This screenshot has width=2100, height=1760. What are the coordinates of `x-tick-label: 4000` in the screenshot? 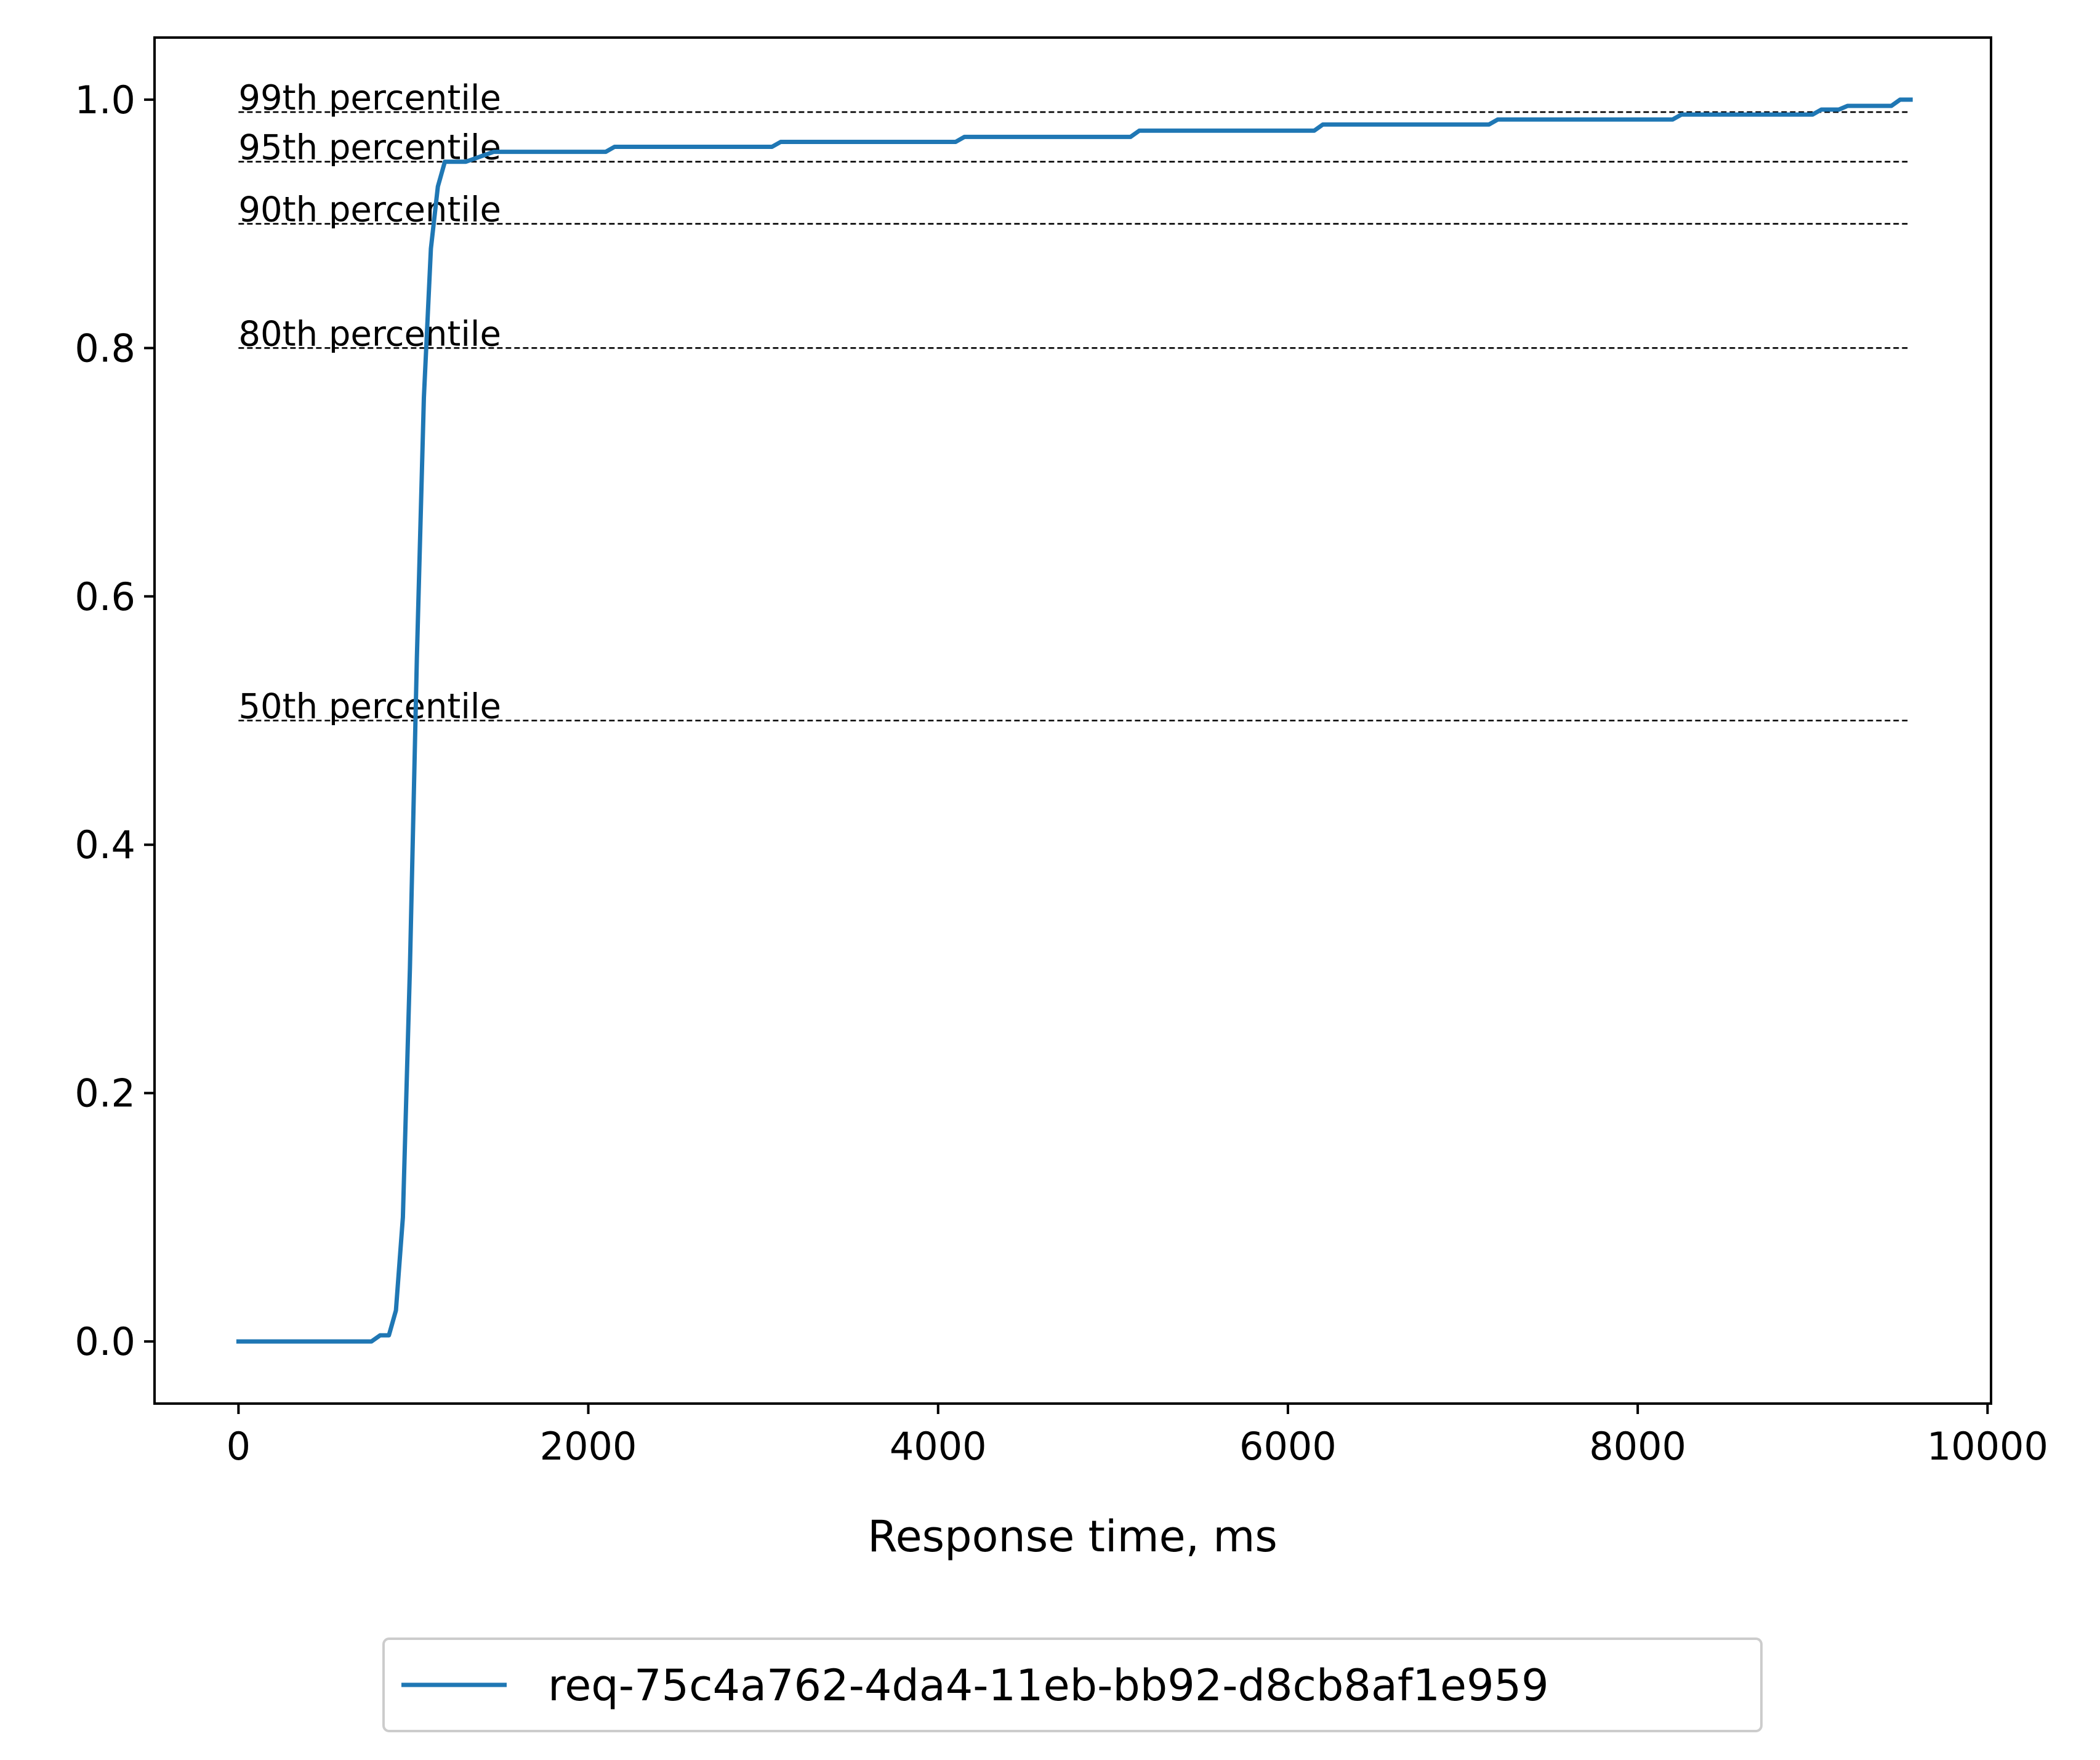 It's located at (939, 1446).